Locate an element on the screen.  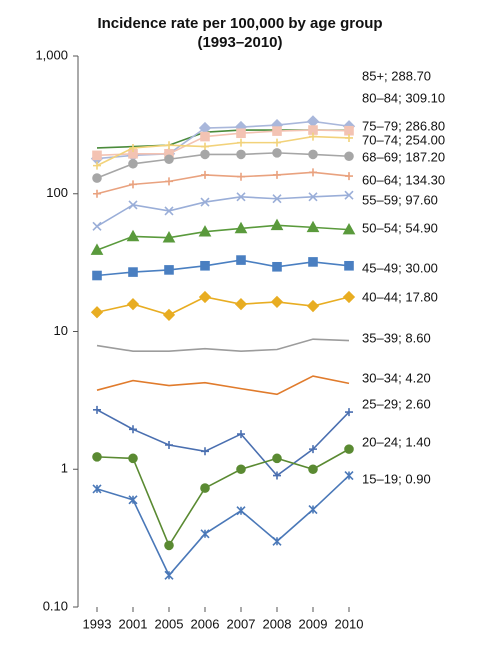
x-tick-label: 2007 is located at coordinates (241, 623).